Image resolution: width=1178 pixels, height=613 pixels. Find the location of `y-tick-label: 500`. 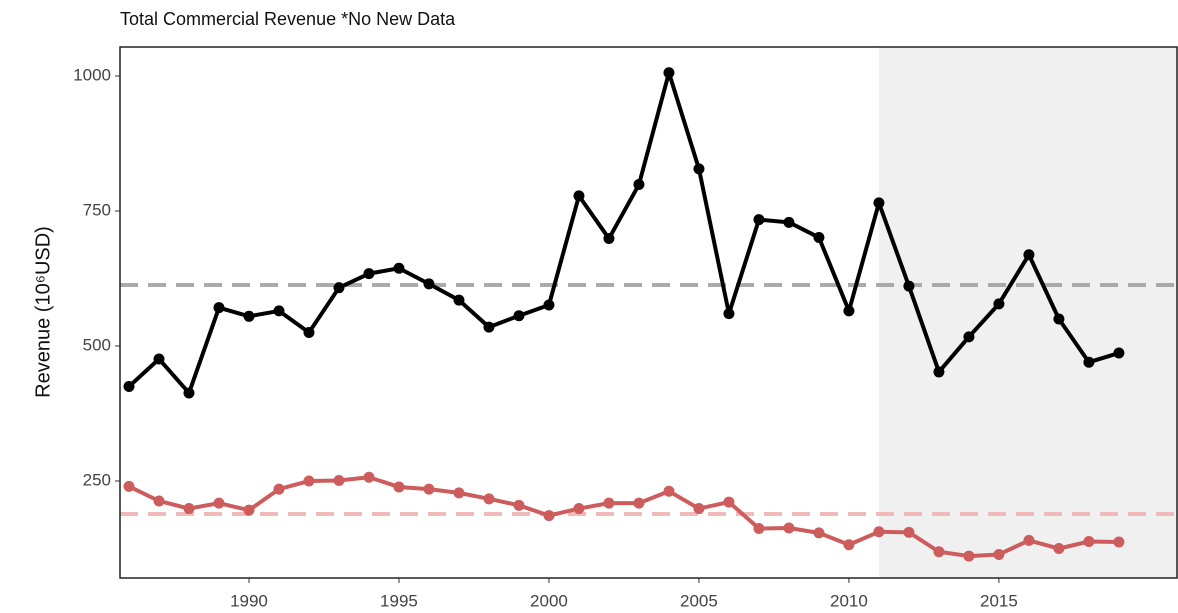

y-tick-label: 500 is located at coordinates (97, 344).